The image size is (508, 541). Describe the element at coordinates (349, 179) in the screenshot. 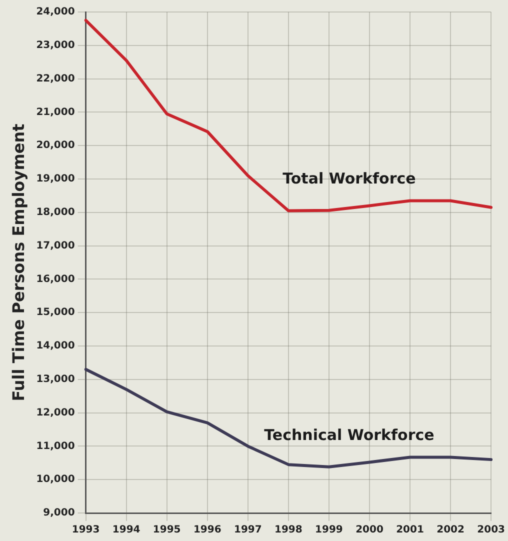

I see `series-label: Total Workforce` at that location.